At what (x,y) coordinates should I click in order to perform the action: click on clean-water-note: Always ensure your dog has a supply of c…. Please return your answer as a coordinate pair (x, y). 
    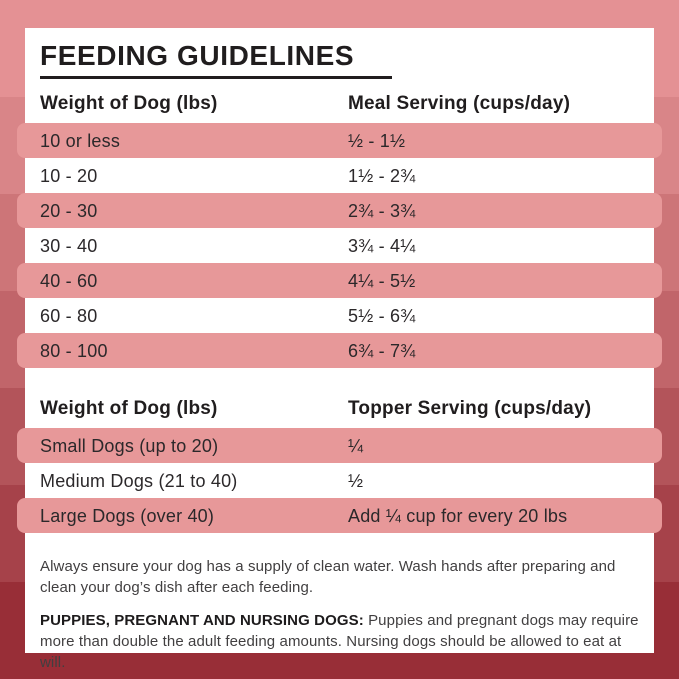
    Looking at the image, I should click on (328, 577).